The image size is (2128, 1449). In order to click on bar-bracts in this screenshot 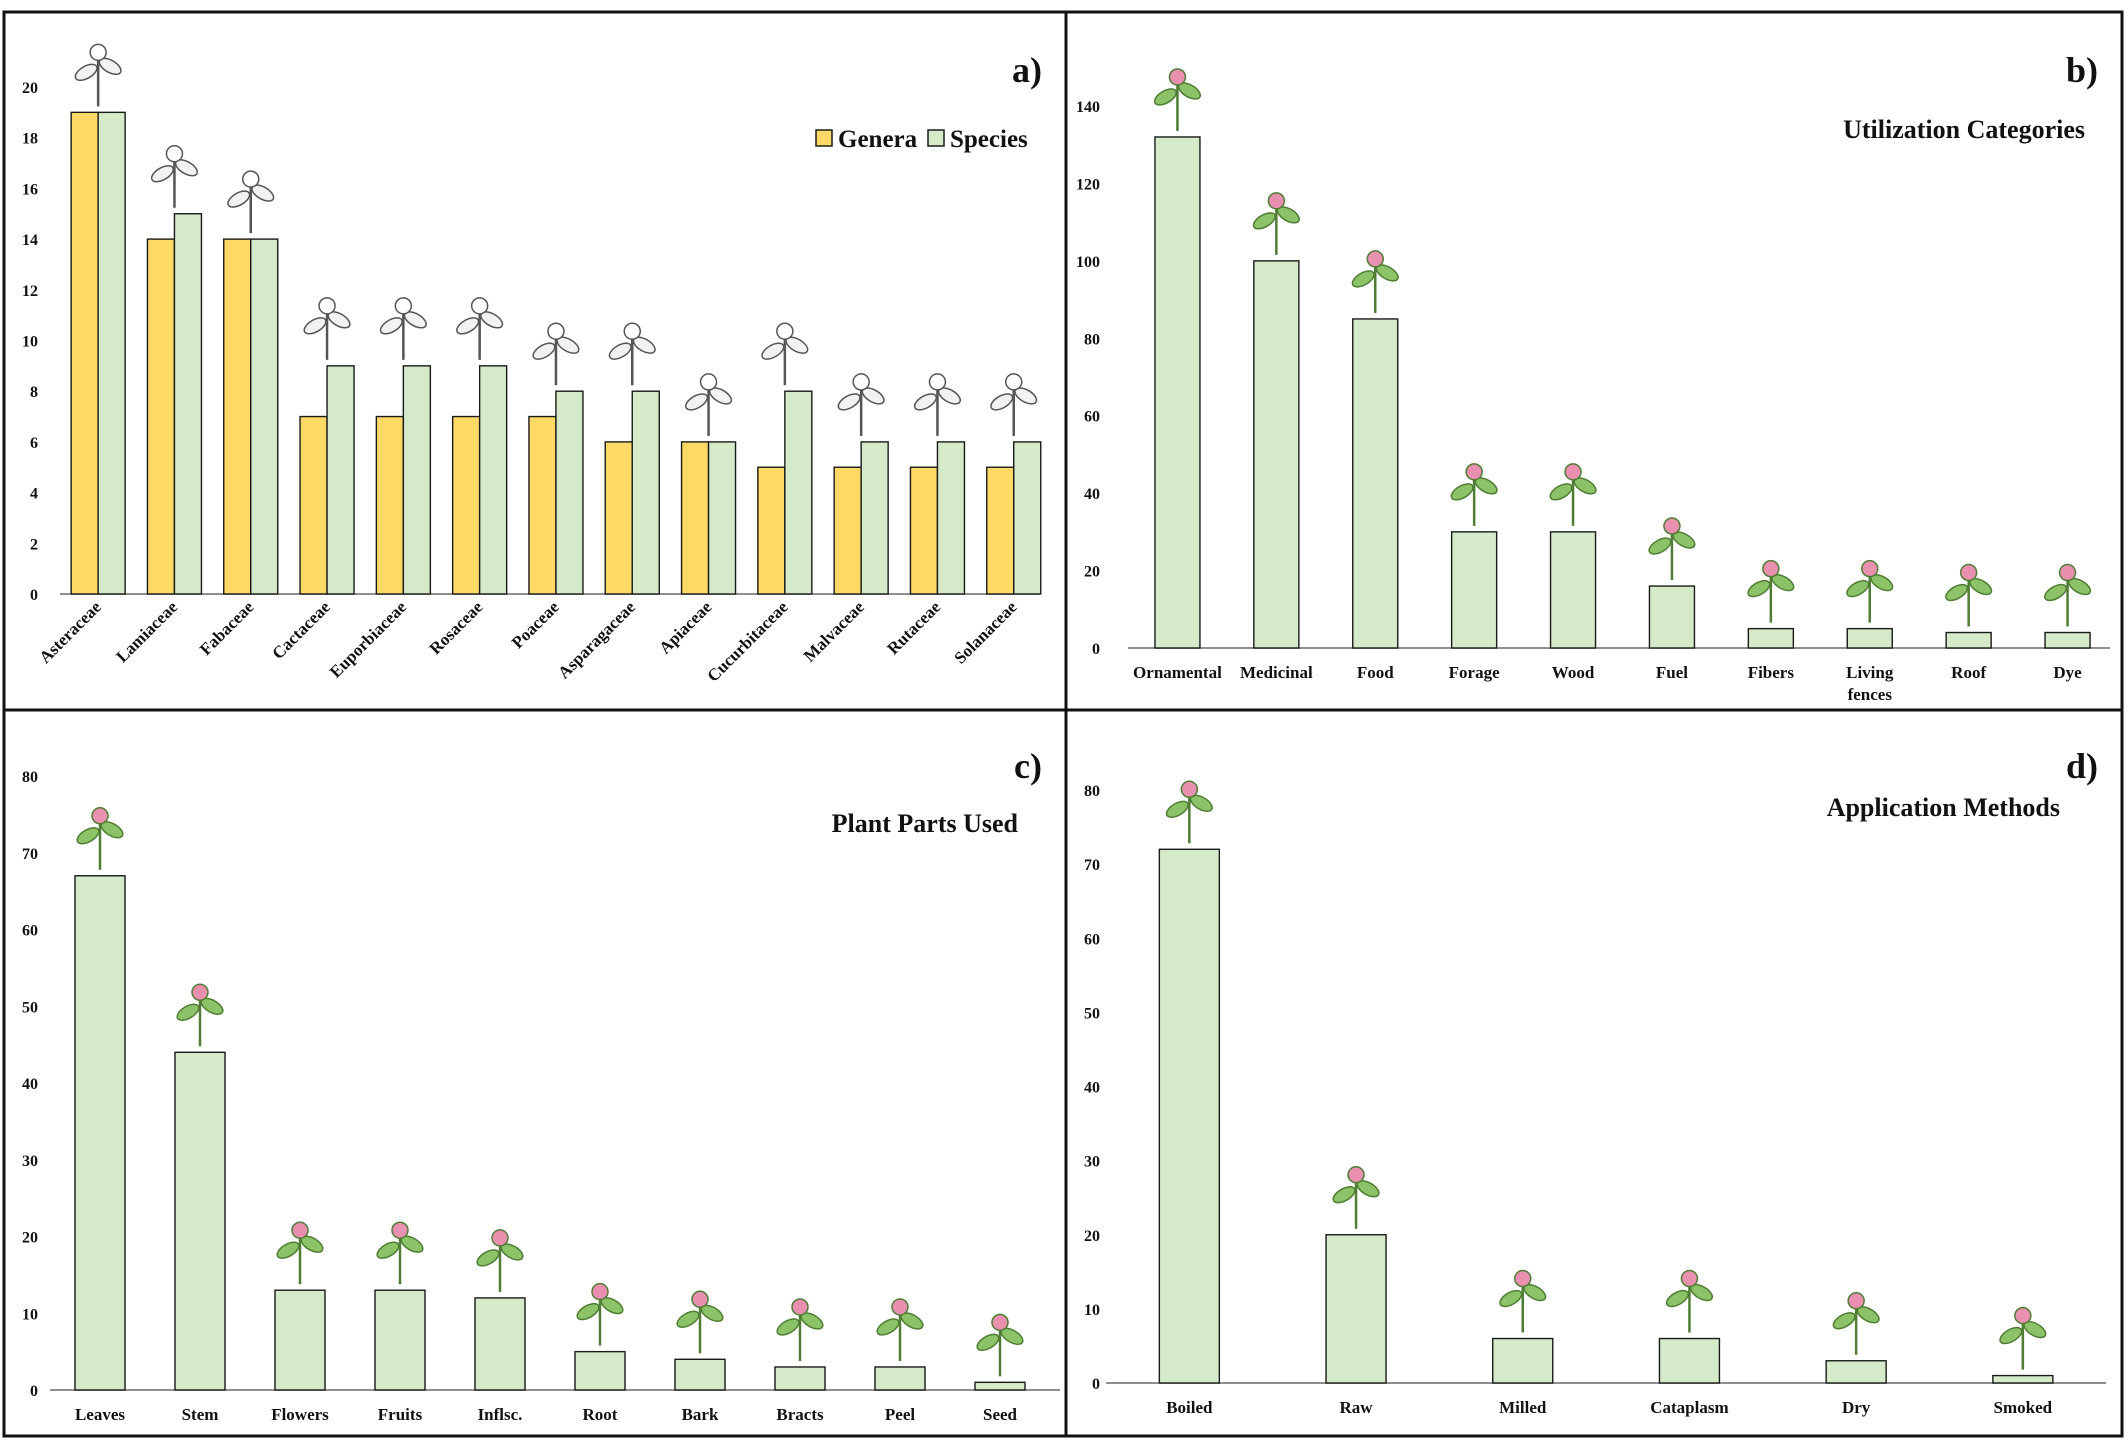, I will do `click(800, 1378)`.